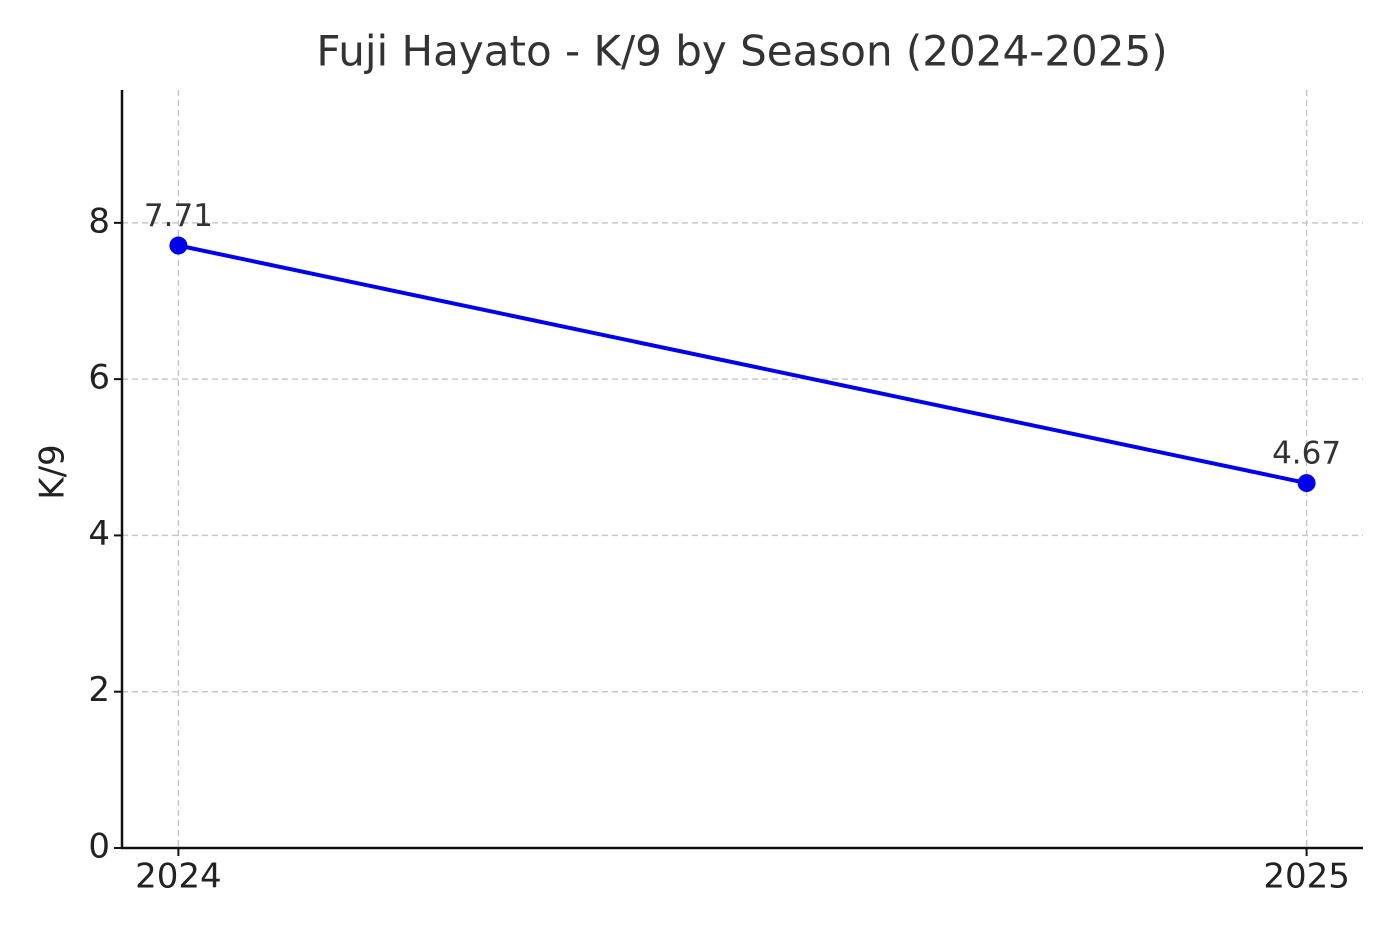 The width and height of the screenshot is (1398, 933). What do you see at coordinates (99, 378) in the screenshot?
I see `y-tick-label: 6` at bounding box center [99, 378].